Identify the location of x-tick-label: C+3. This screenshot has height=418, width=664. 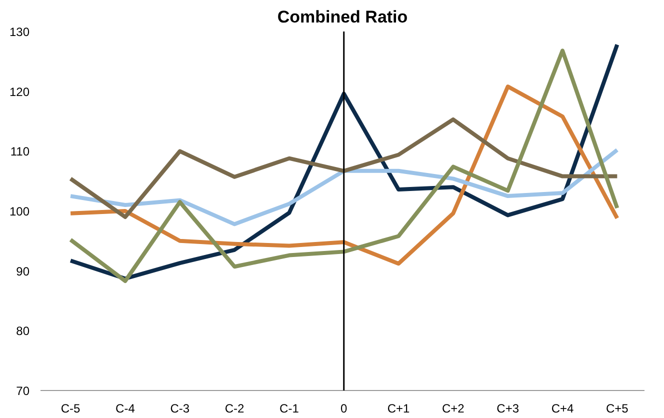
(508, 409).